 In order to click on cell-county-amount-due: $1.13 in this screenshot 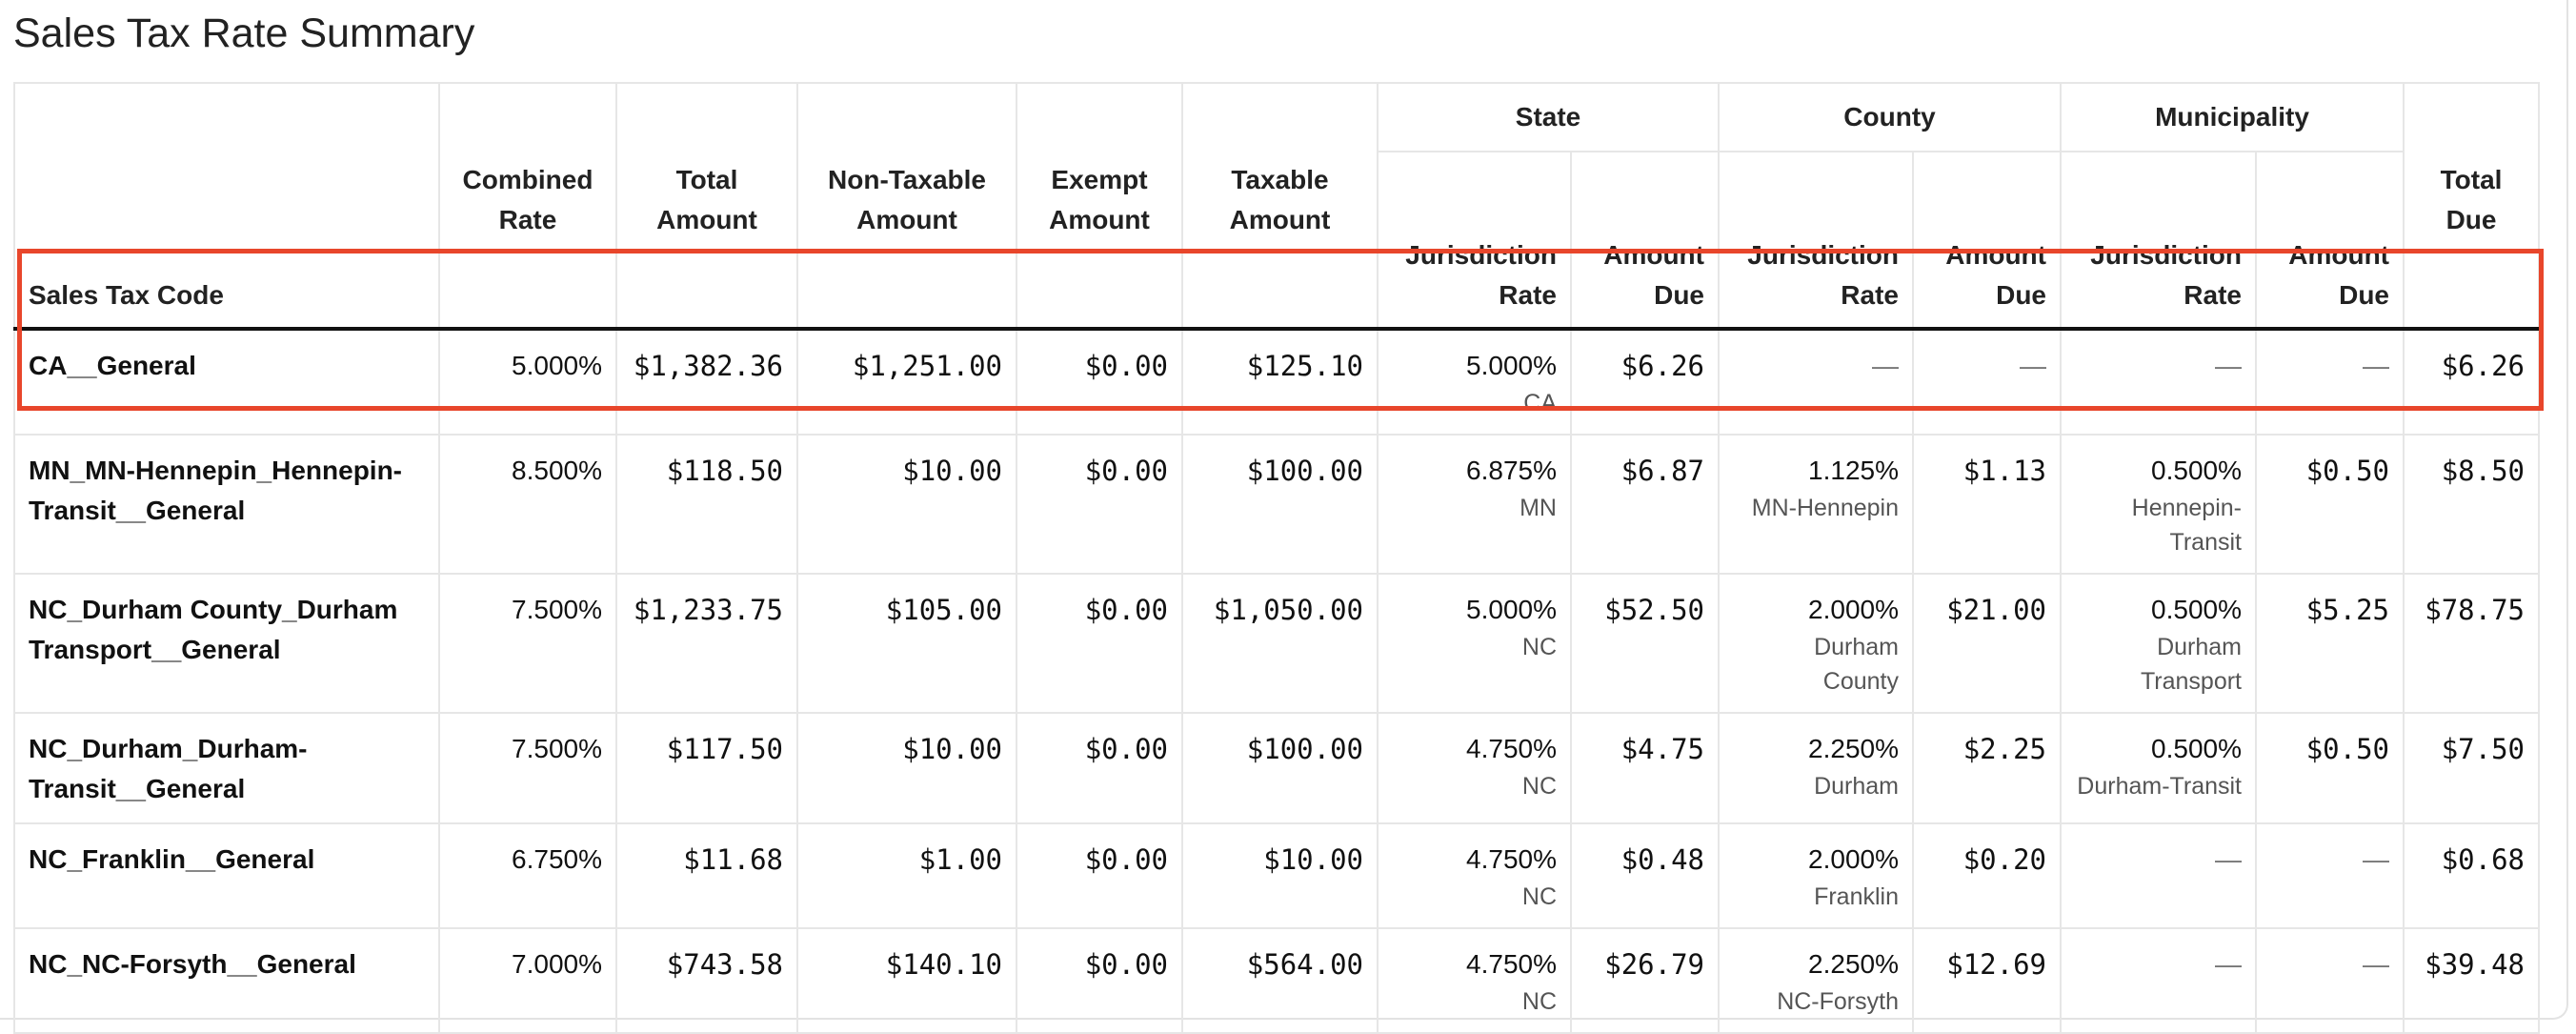, I will do `click(1987, 504)`.